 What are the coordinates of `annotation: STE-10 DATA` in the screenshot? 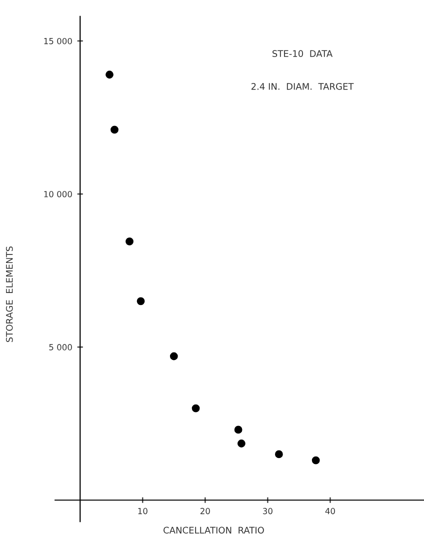 It's located at (302, 54).